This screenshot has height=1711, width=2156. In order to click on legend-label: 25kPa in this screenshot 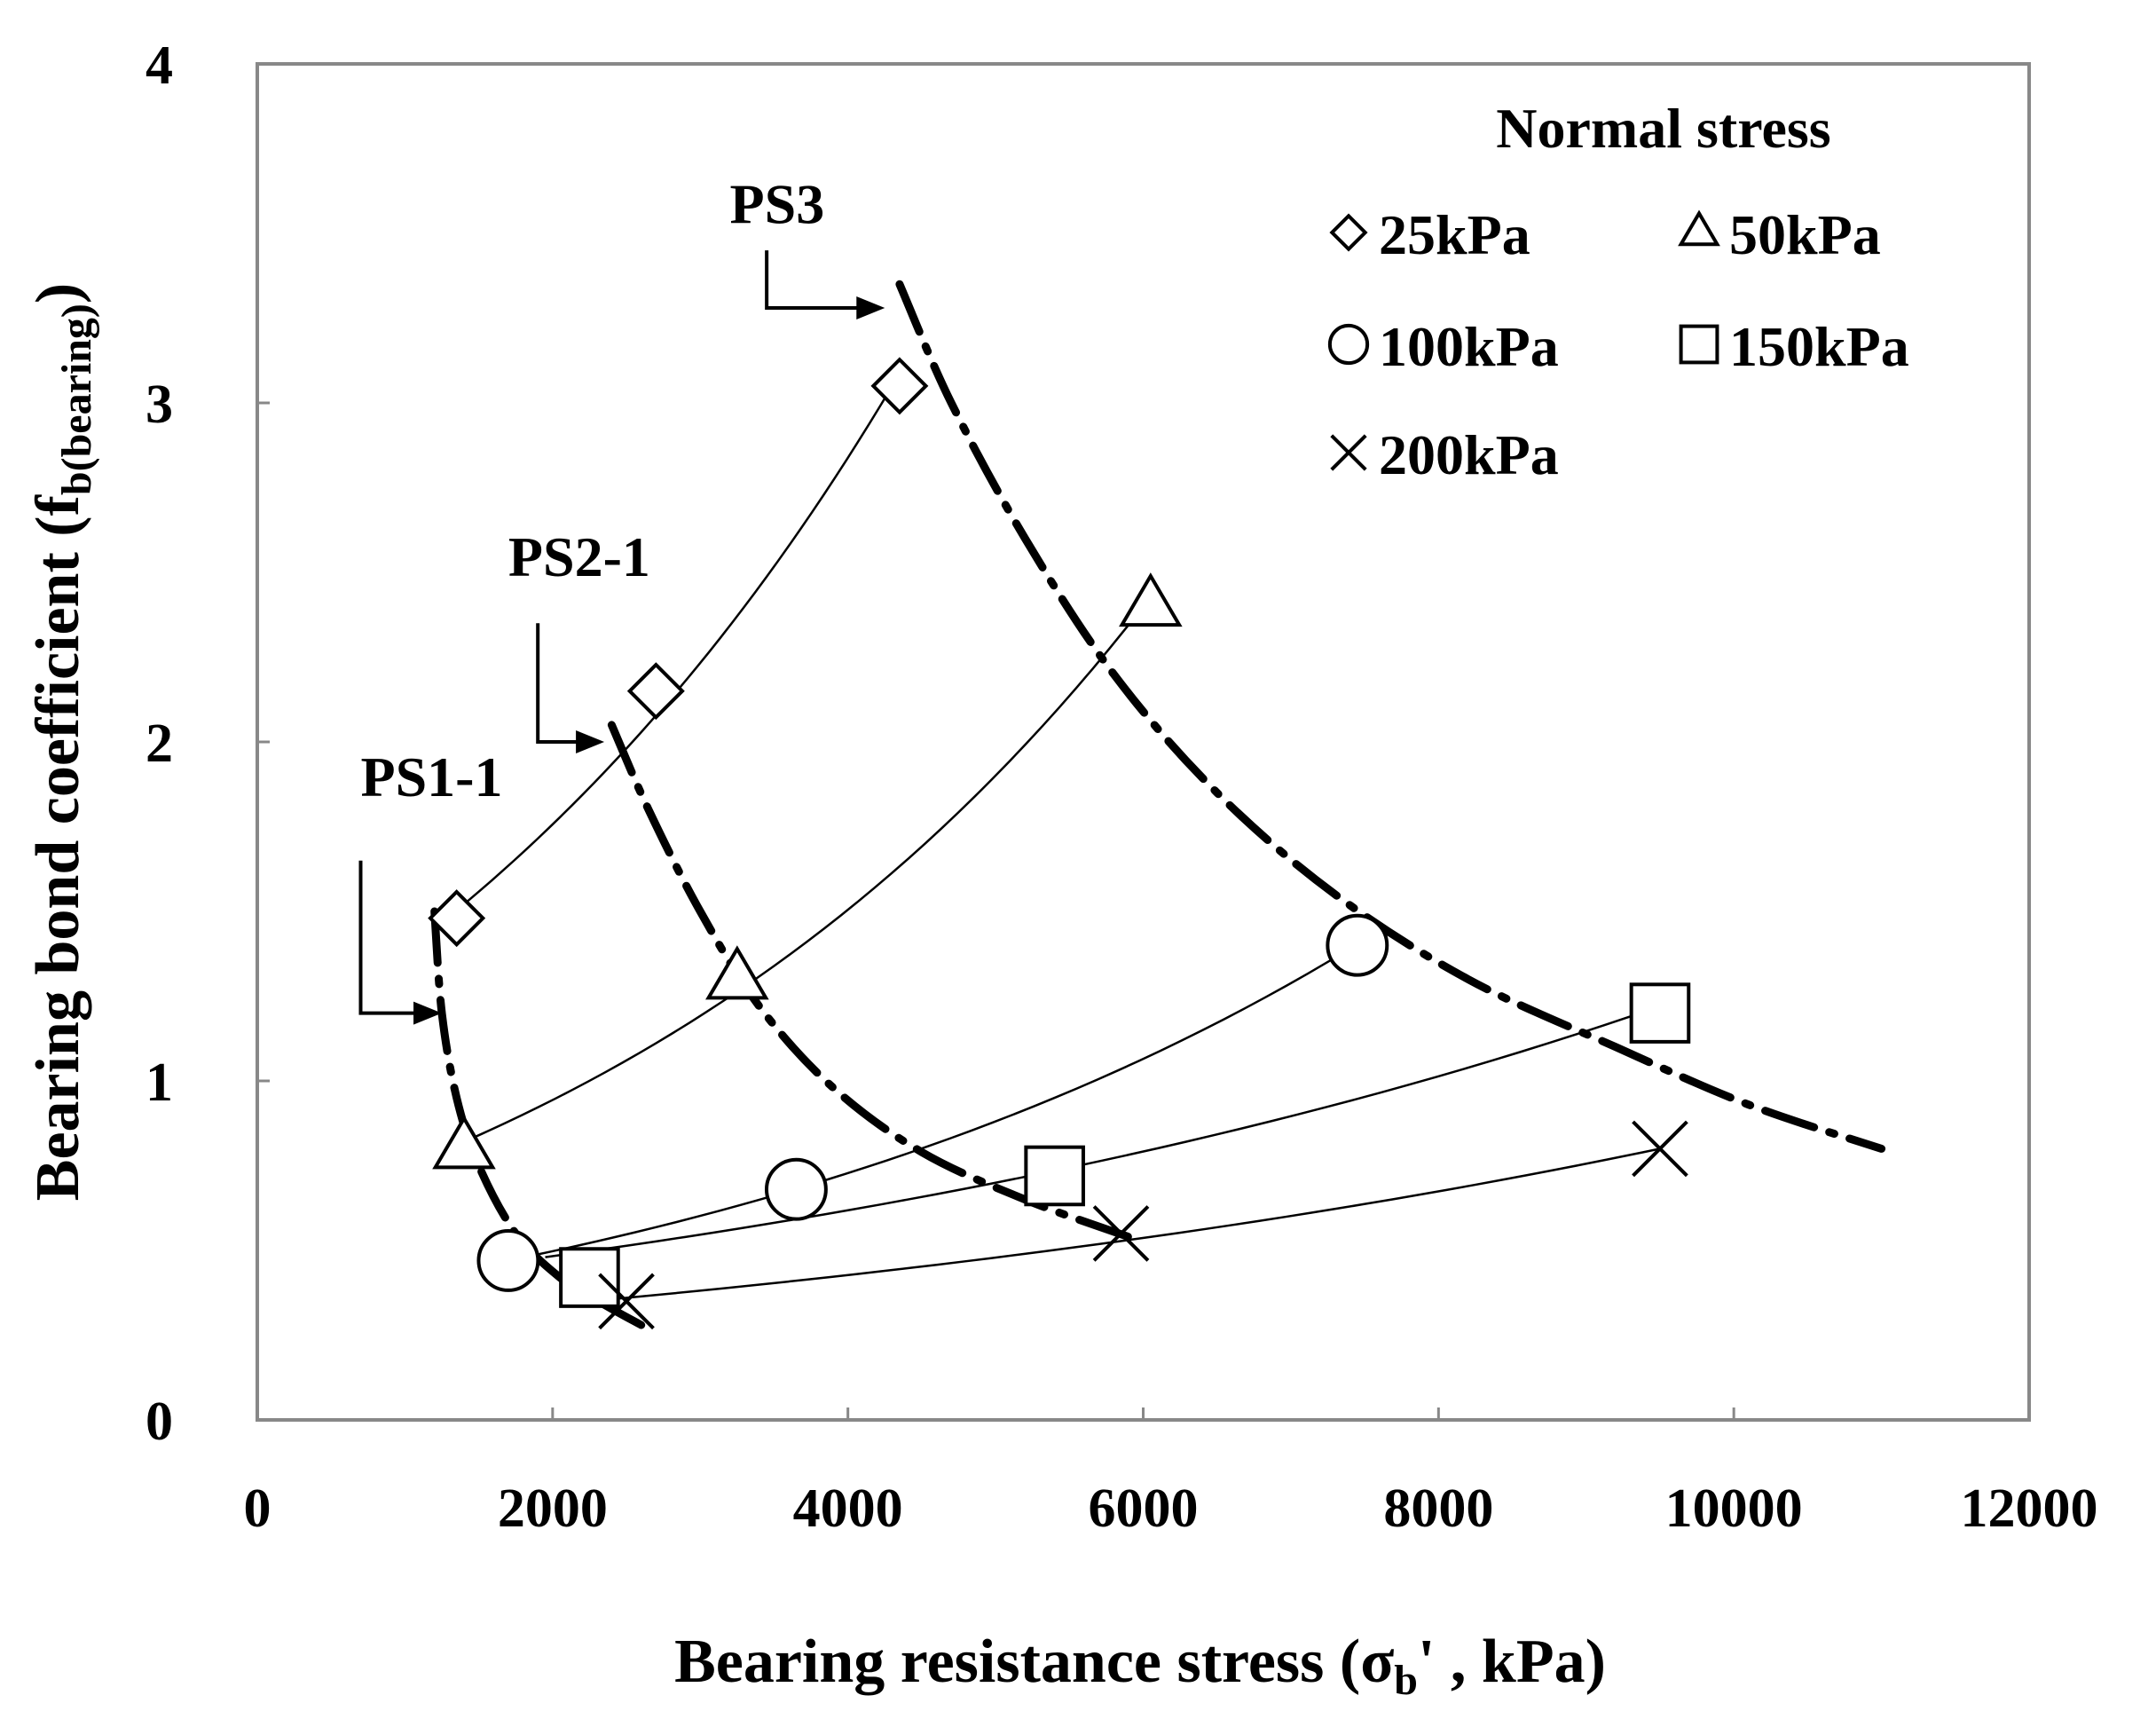, I will do `click(1455, 234)`.